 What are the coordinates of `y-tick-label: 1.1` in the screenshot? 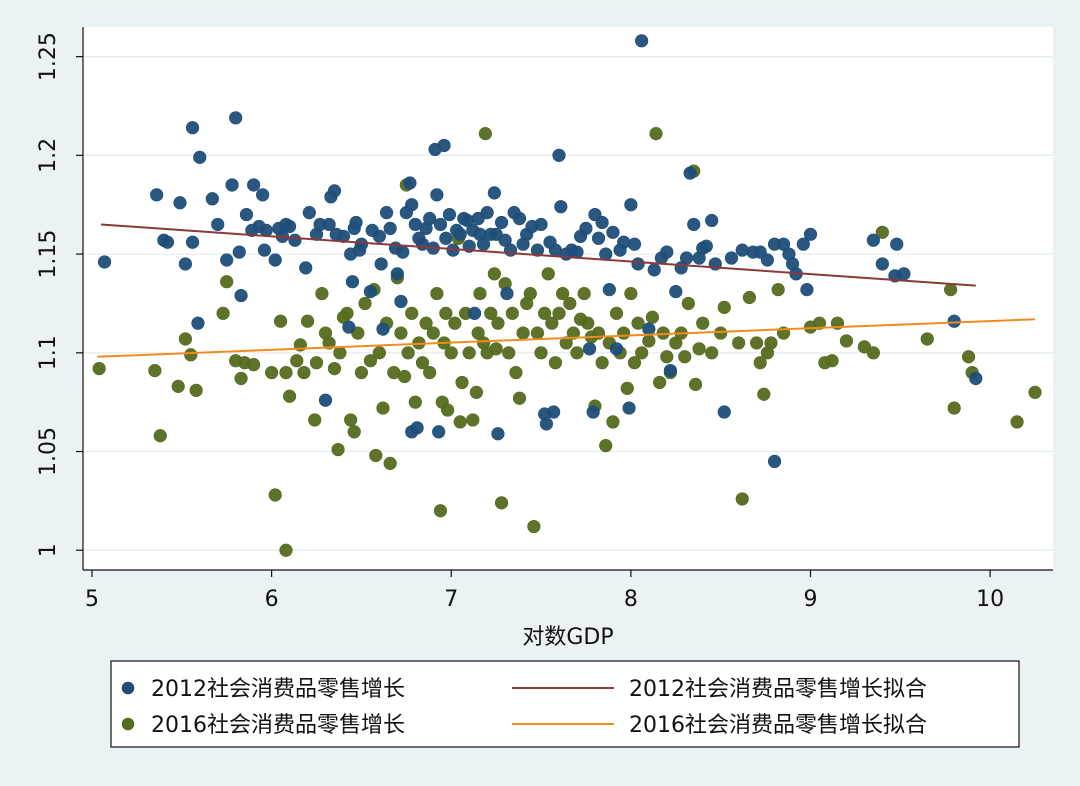 It's located at (48, 352).